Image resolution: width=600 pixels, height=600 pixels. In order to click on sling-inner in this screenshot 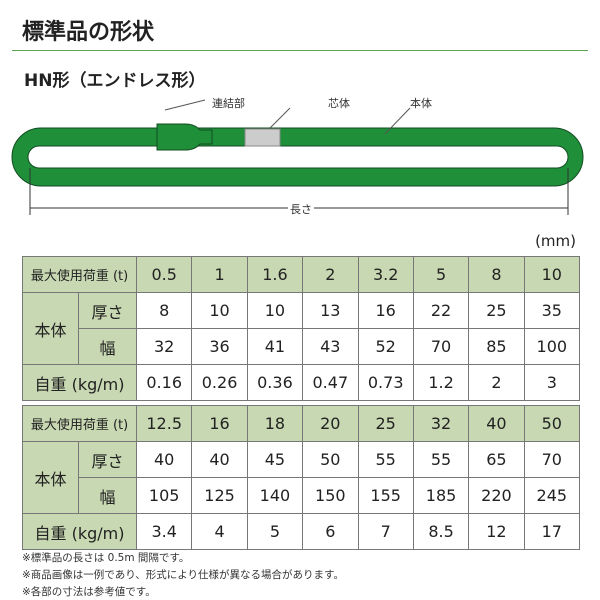, I will do `click(298, 157)`.